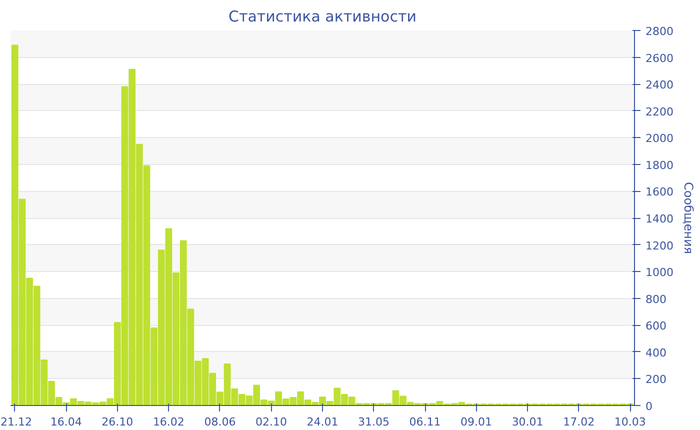 The height and width of the screenshot is (430, 700). I want to click on y-tick-label: 1200, so click(660, 245).